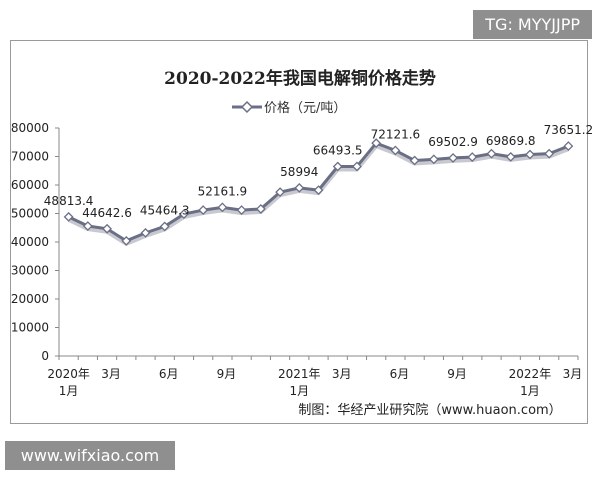 This screenshot has width=600, height=480. What do you see at coordinates (69, 201) in the screenshot?
I see `data-label: 48813.4` at bounding box center [69, 201].